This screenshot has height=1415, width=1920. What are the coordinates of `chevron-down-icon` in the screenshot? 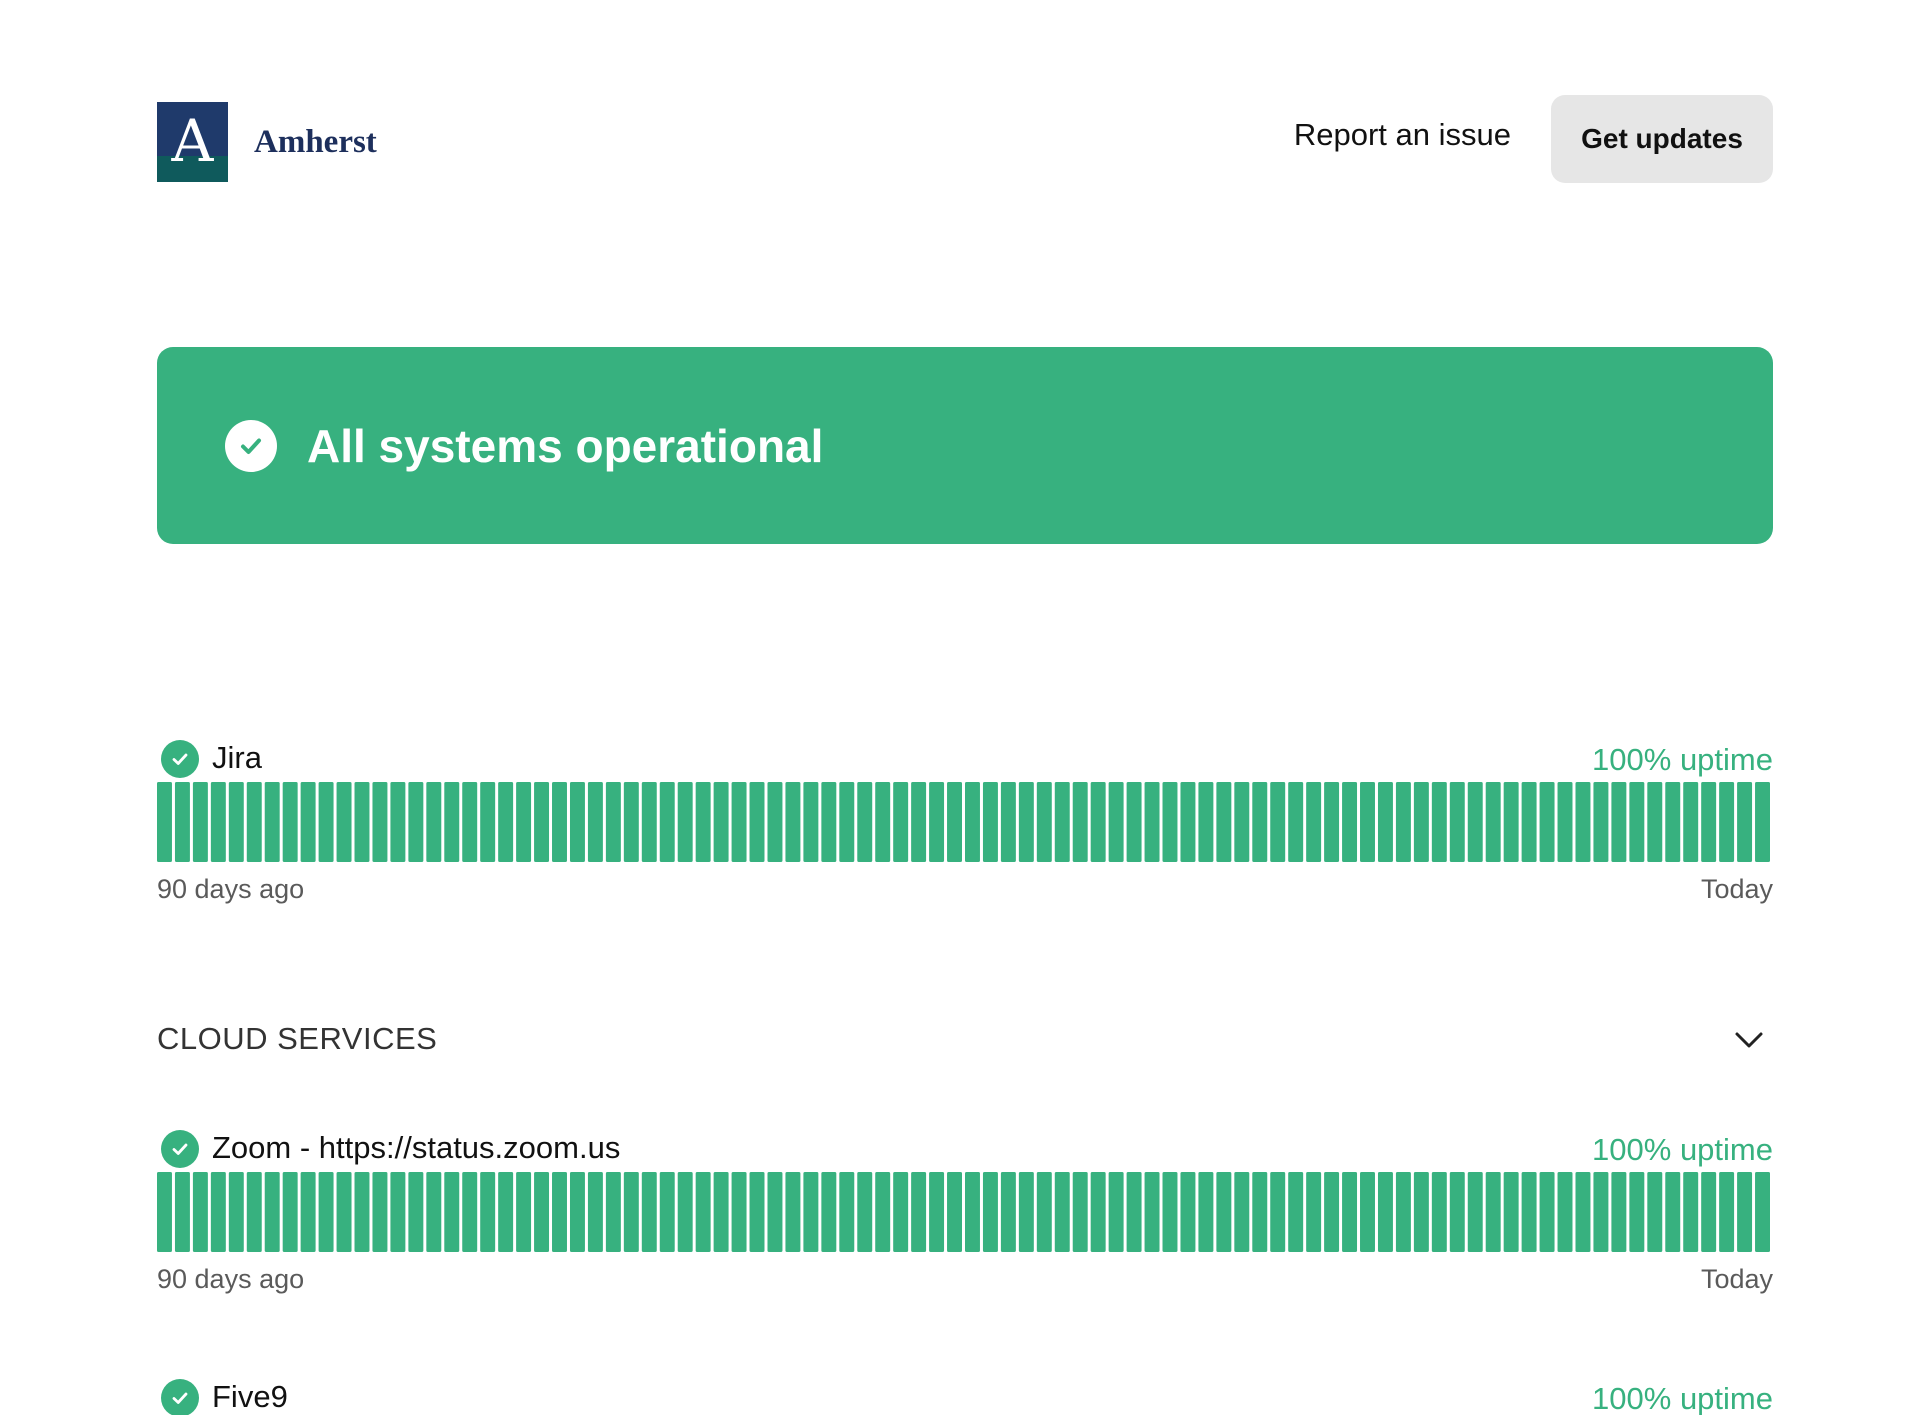 It's located at (1749, 1040).